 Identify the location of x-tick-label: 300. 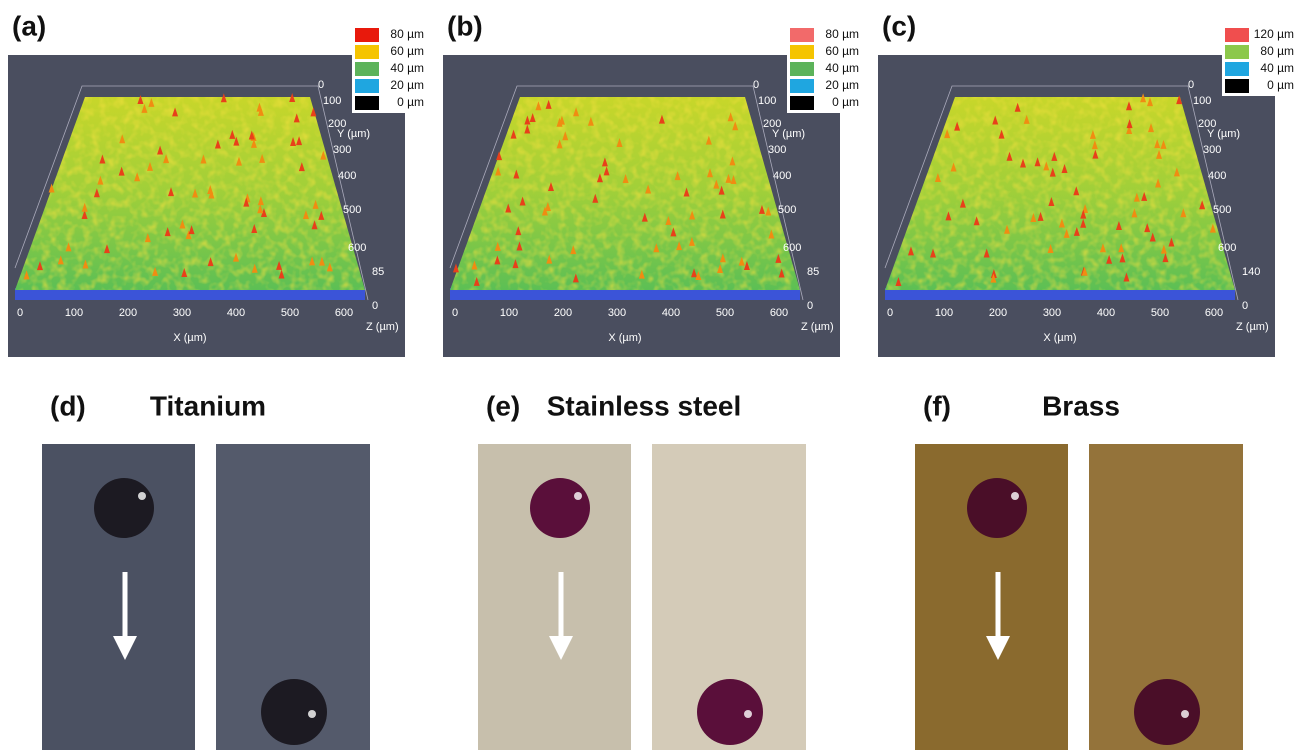
(1052, 313).